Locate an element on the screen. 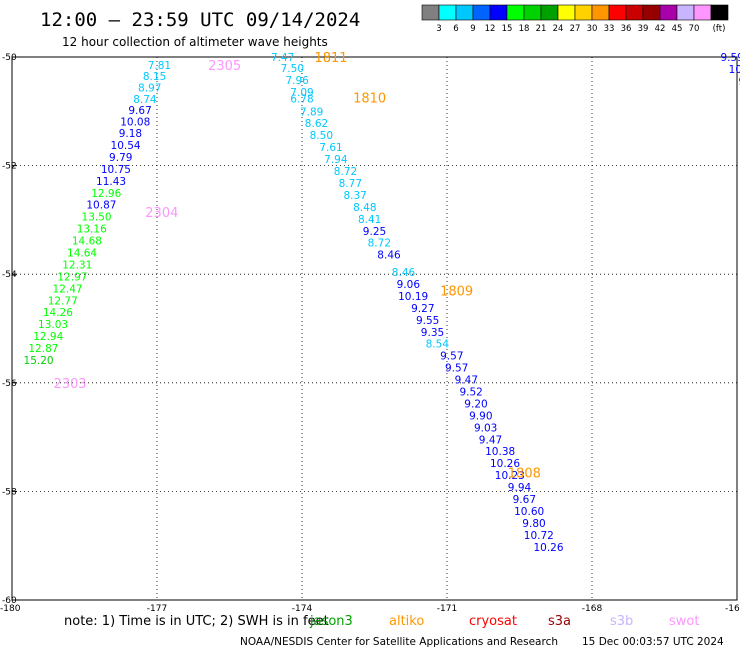 Image resolution: width=740 pixels, height=650 pixels. x-tick-label: -180 is located at coordinates (10, 609).